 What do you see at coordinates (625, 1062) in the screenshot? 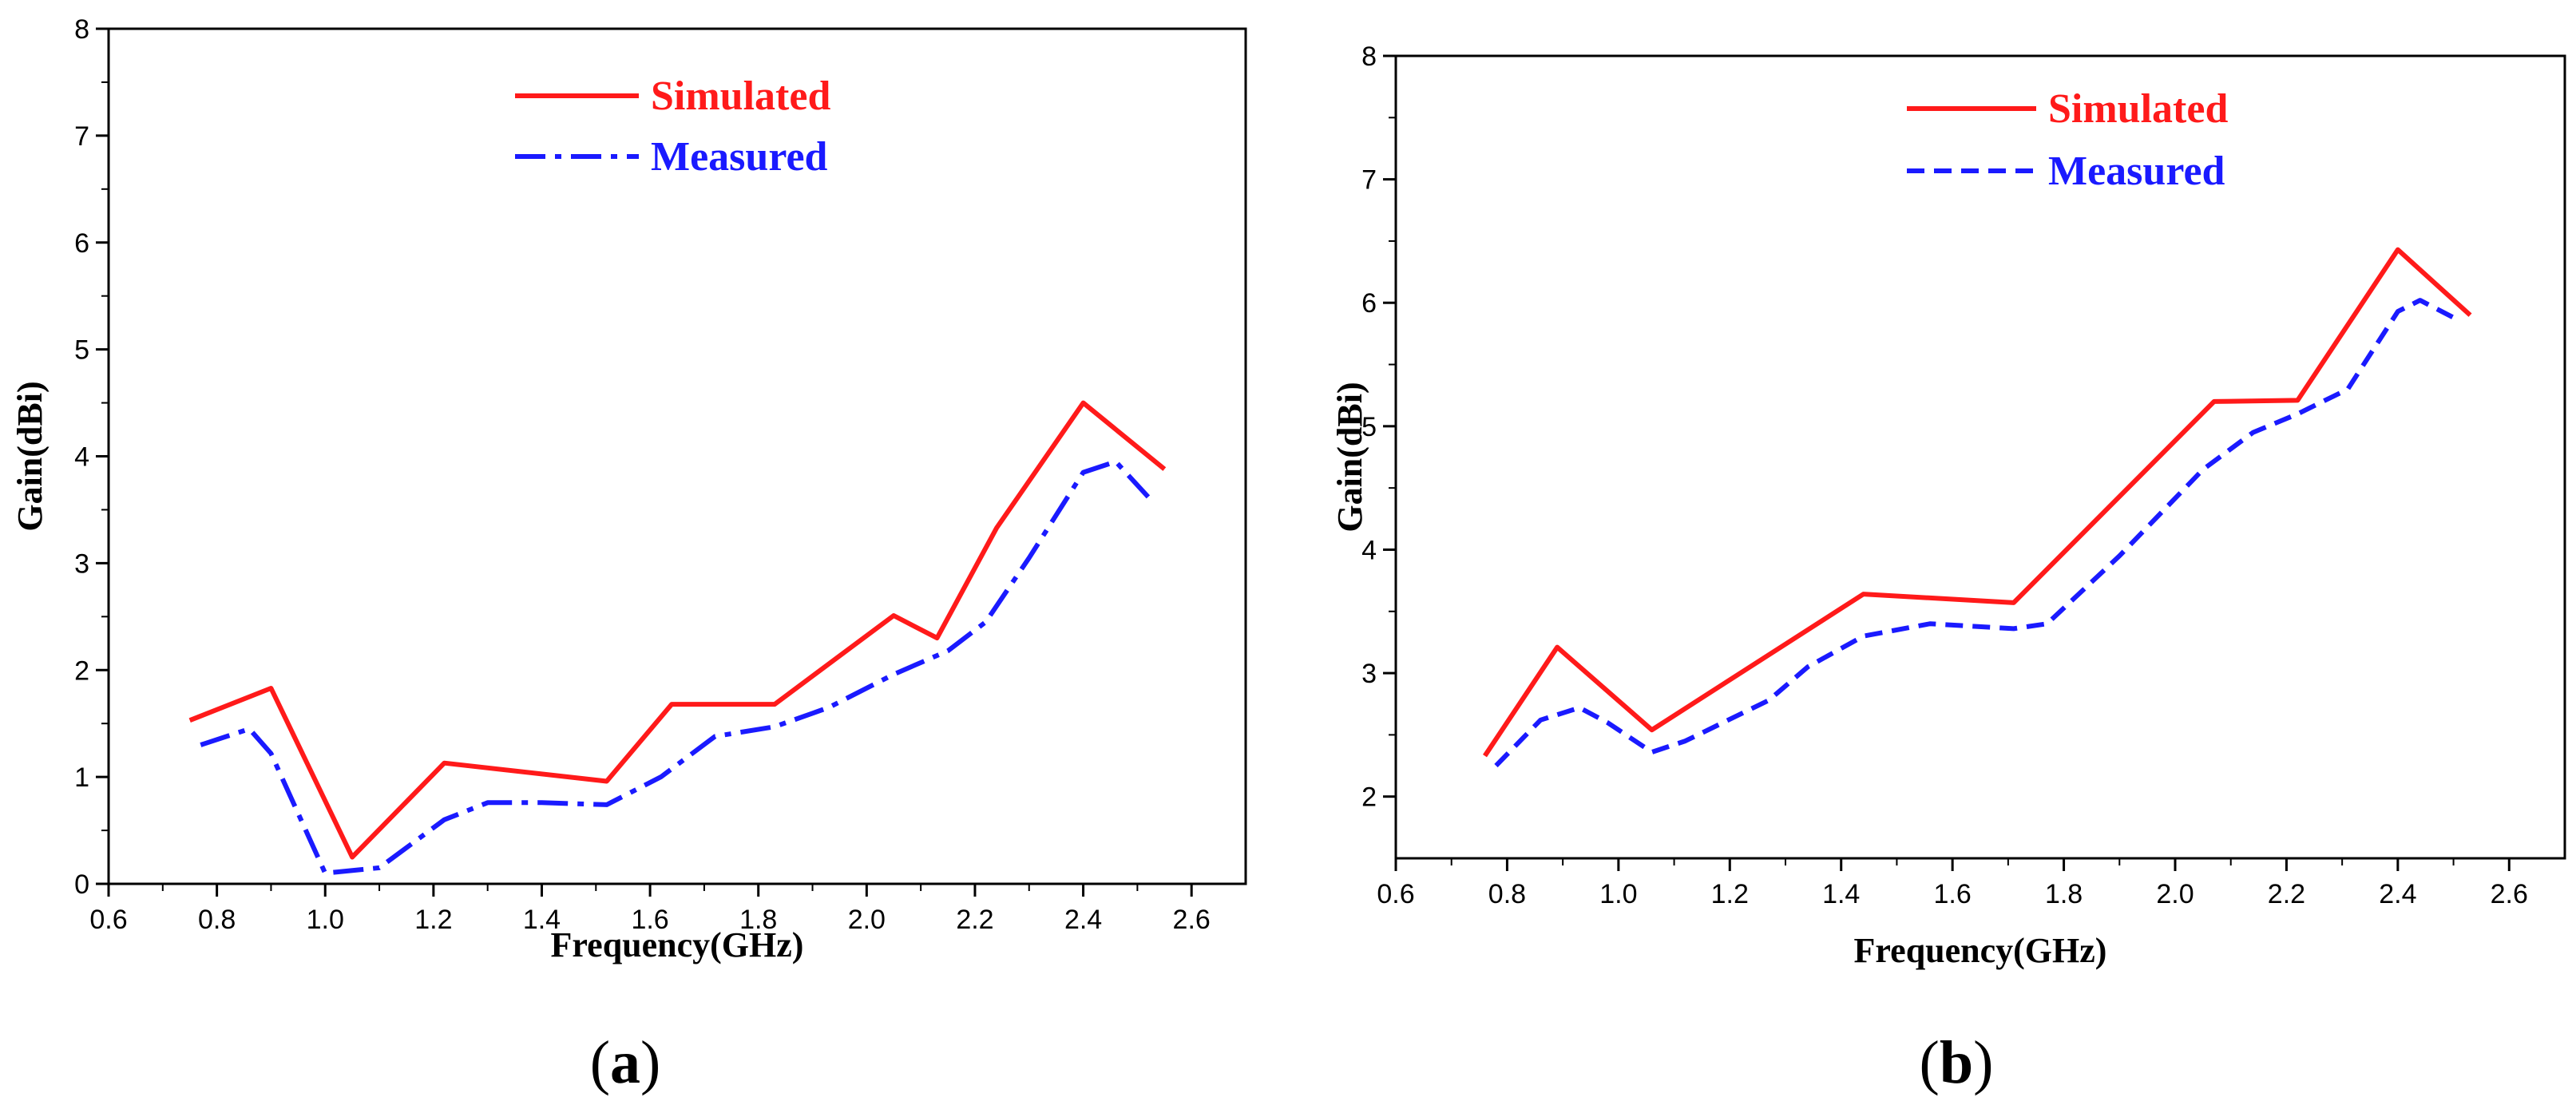
I see `panel-caption-a: (a)` at bounding box center [625, 1062].